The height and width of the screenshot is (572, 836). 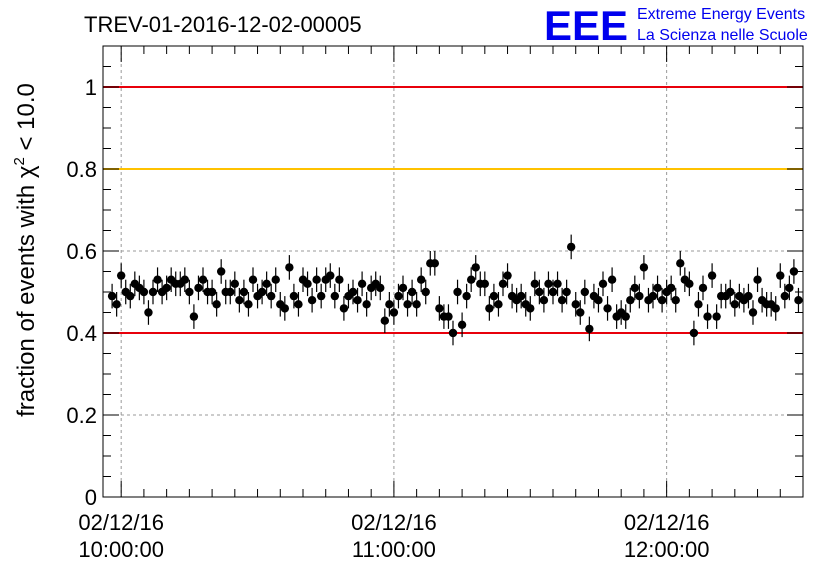 I want to click on logo-line1: Extreme Energy Events, so click(x=721, y=14).